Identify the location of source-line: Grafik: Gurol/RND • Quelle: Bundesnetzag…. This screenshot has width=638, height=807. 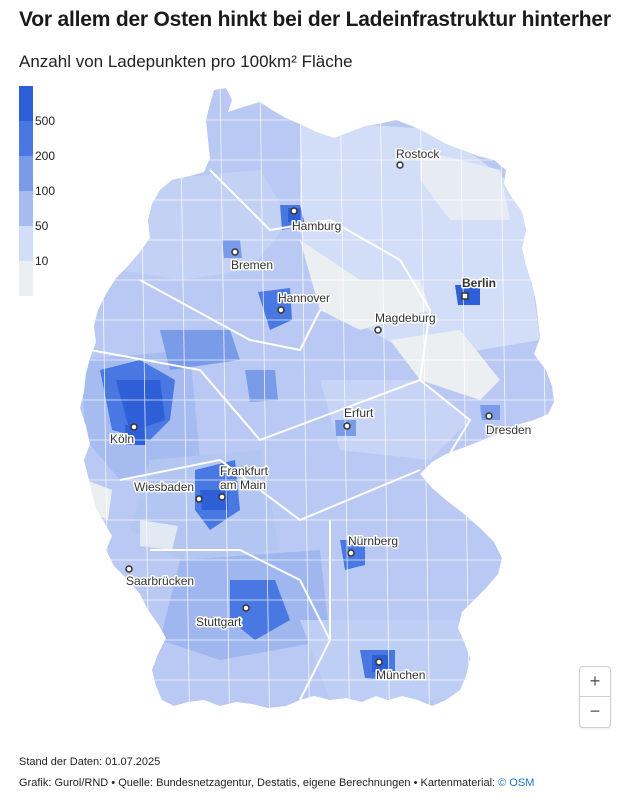
(276, 783).